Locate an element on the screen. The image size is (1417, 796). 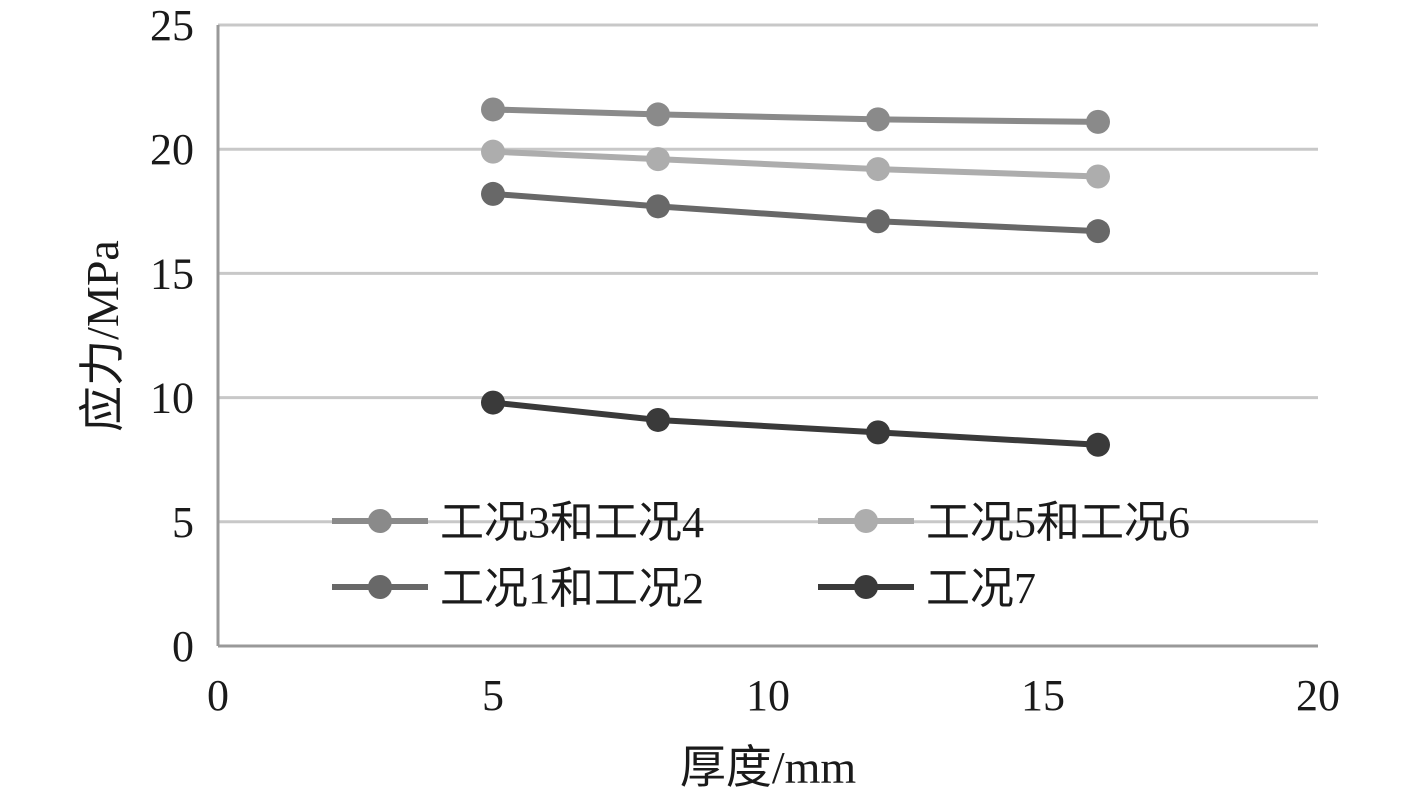
x-tick-label-0: 0 is located at coordinates (218, 695).